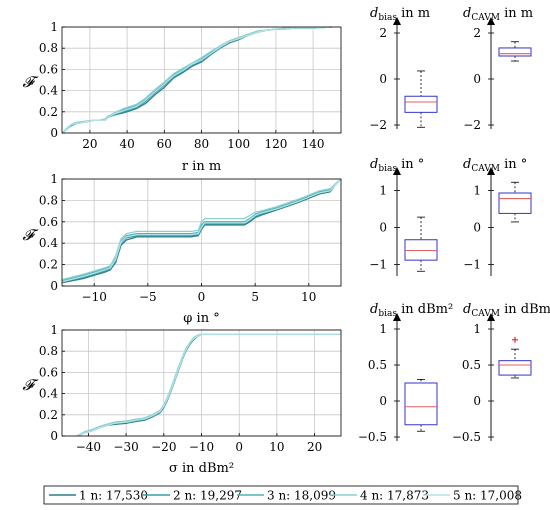  I want to click on legend-label: 4 n: 17,873, so click(394, 496).